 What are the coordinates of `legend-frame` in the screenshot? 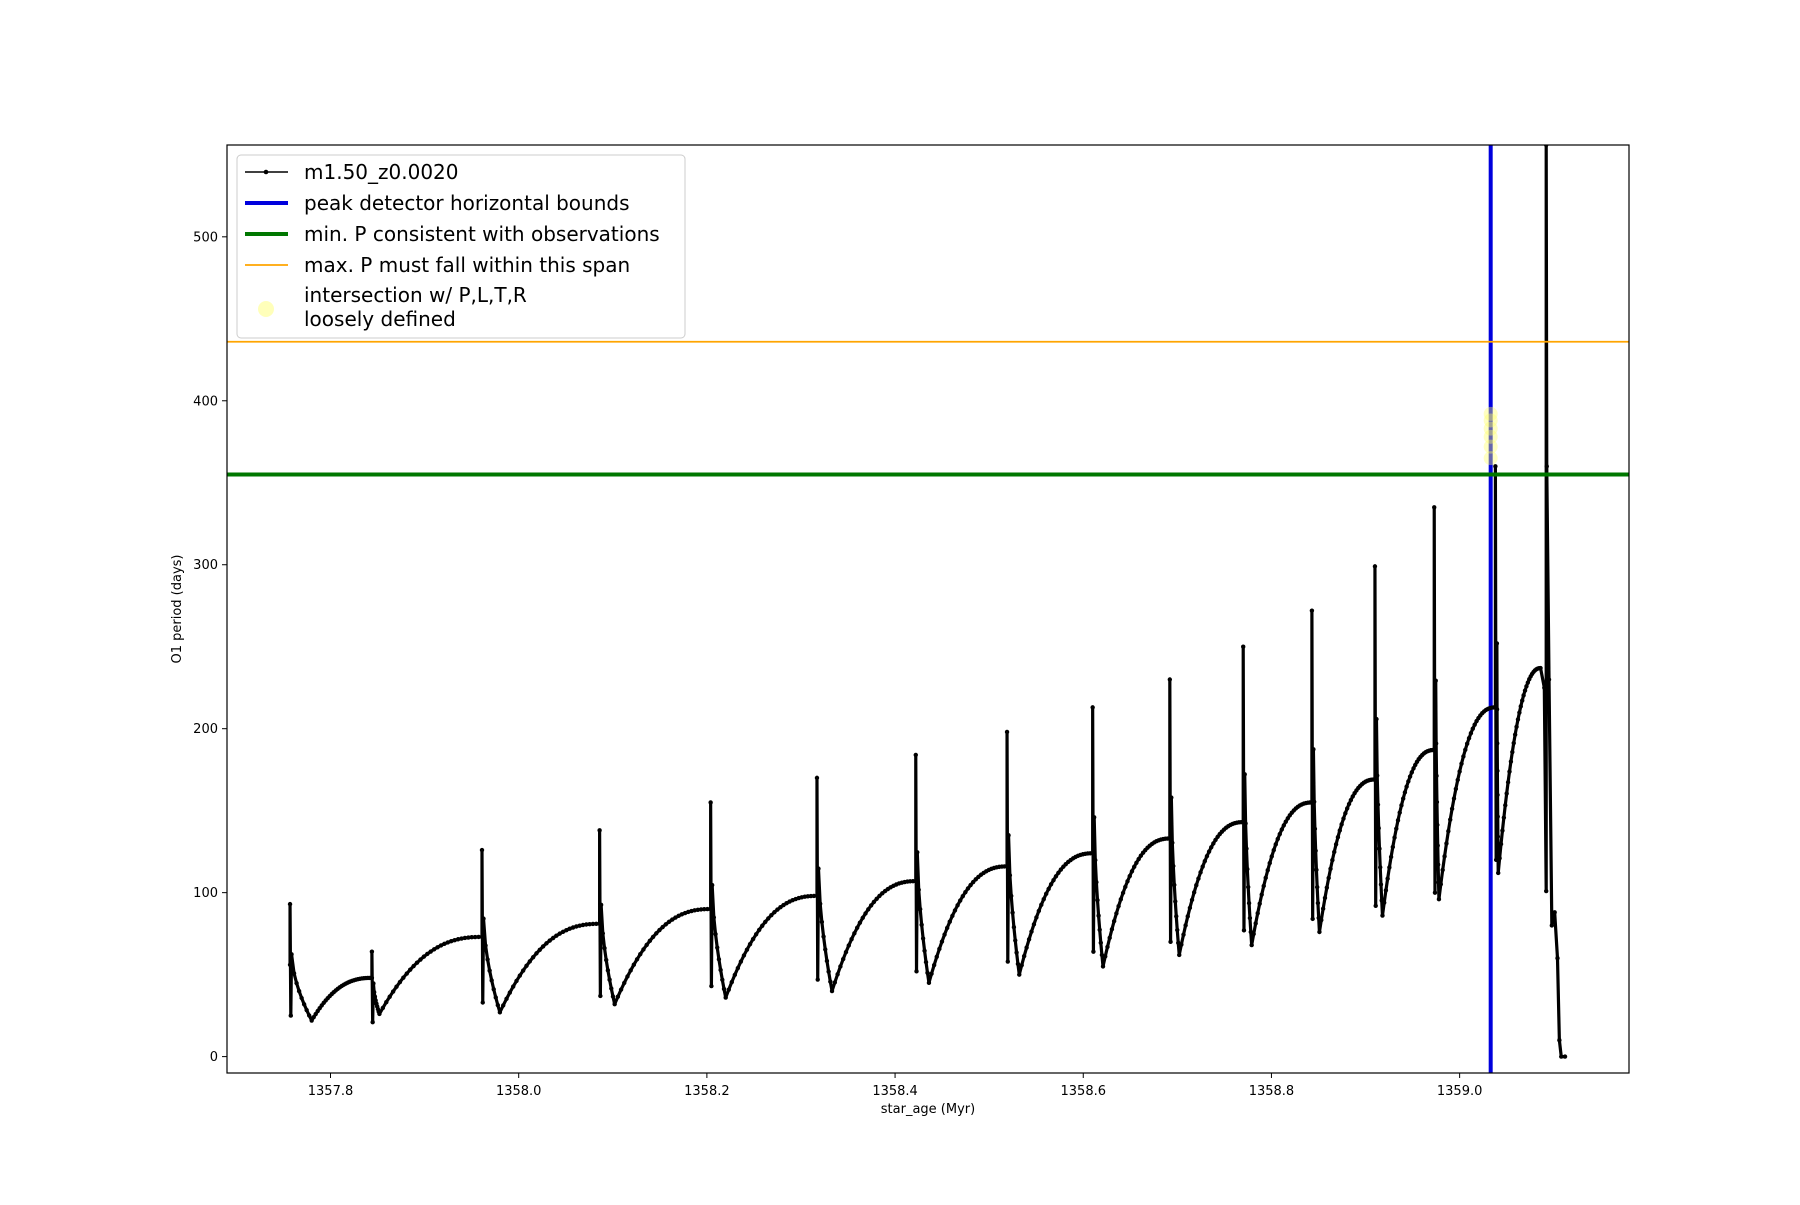 It's located at (461, 246).